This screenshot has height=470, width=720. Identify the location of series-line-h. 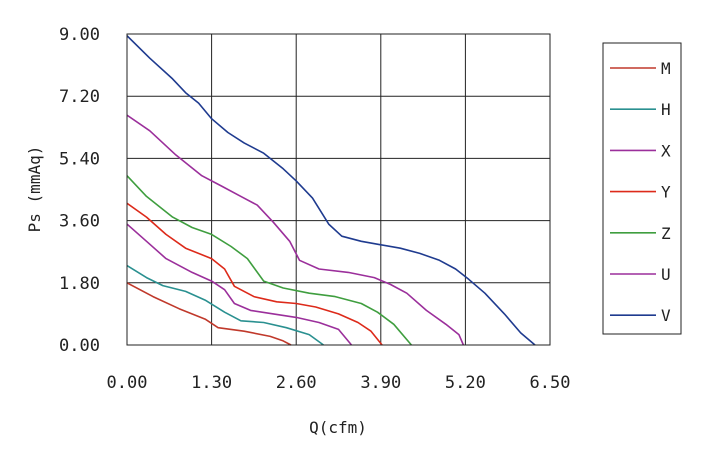
(225, 305).